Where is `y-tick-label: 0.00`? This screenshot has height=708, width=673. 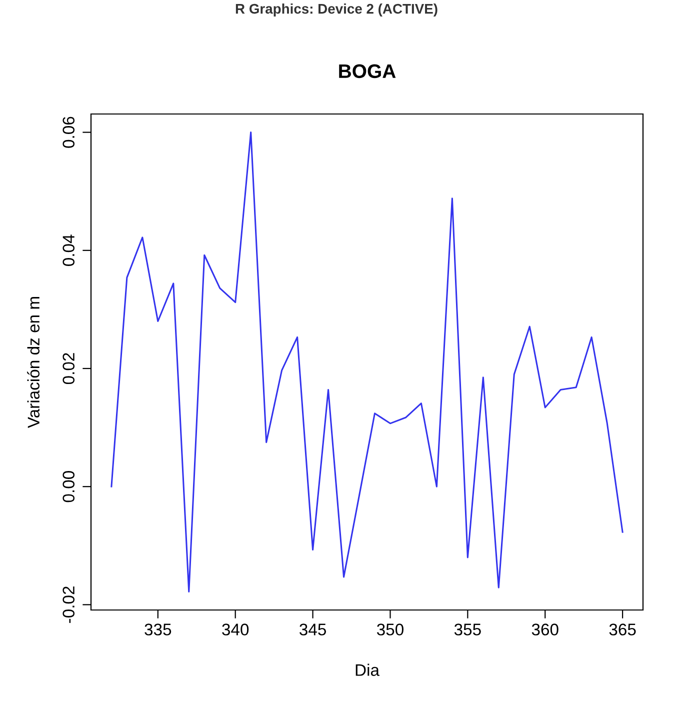 y-tick-label: 0.00 is located at coordinates (68, 486).